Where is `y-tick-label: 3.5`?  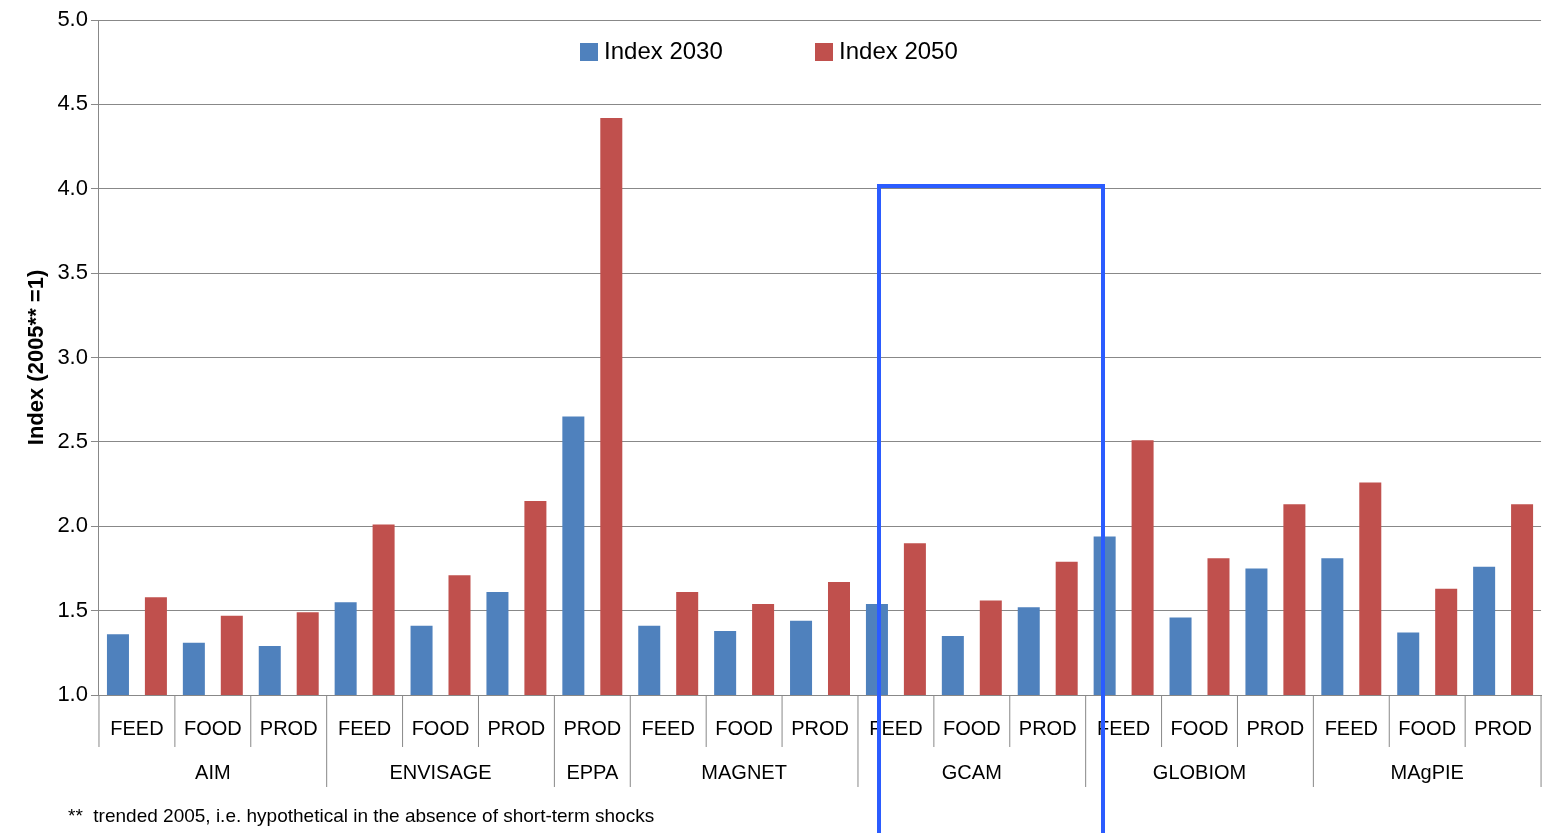 y-tick-label: 3.5 is located at coordinates (72, 272).